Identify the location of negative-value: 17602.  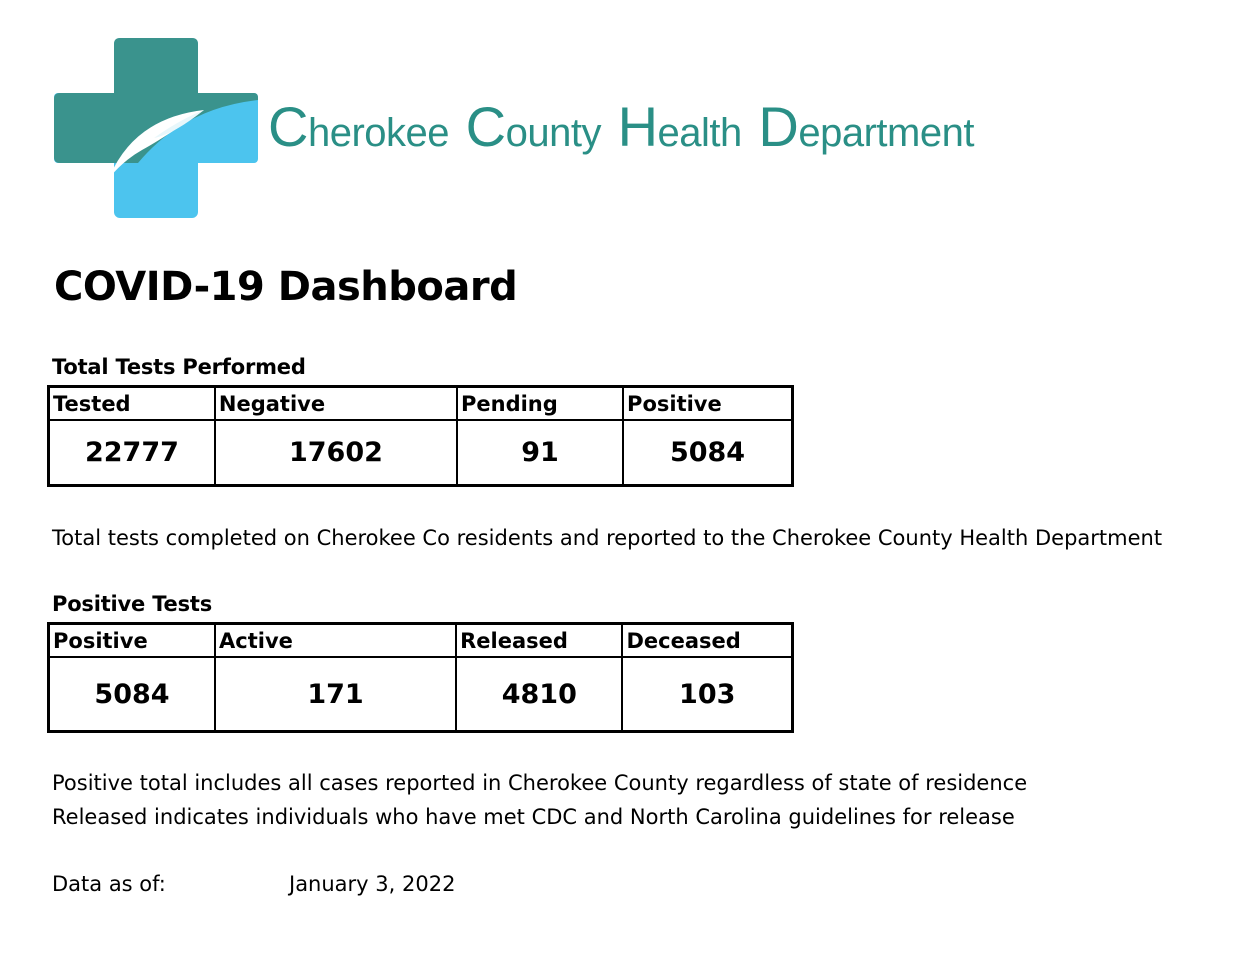
(335, 453).